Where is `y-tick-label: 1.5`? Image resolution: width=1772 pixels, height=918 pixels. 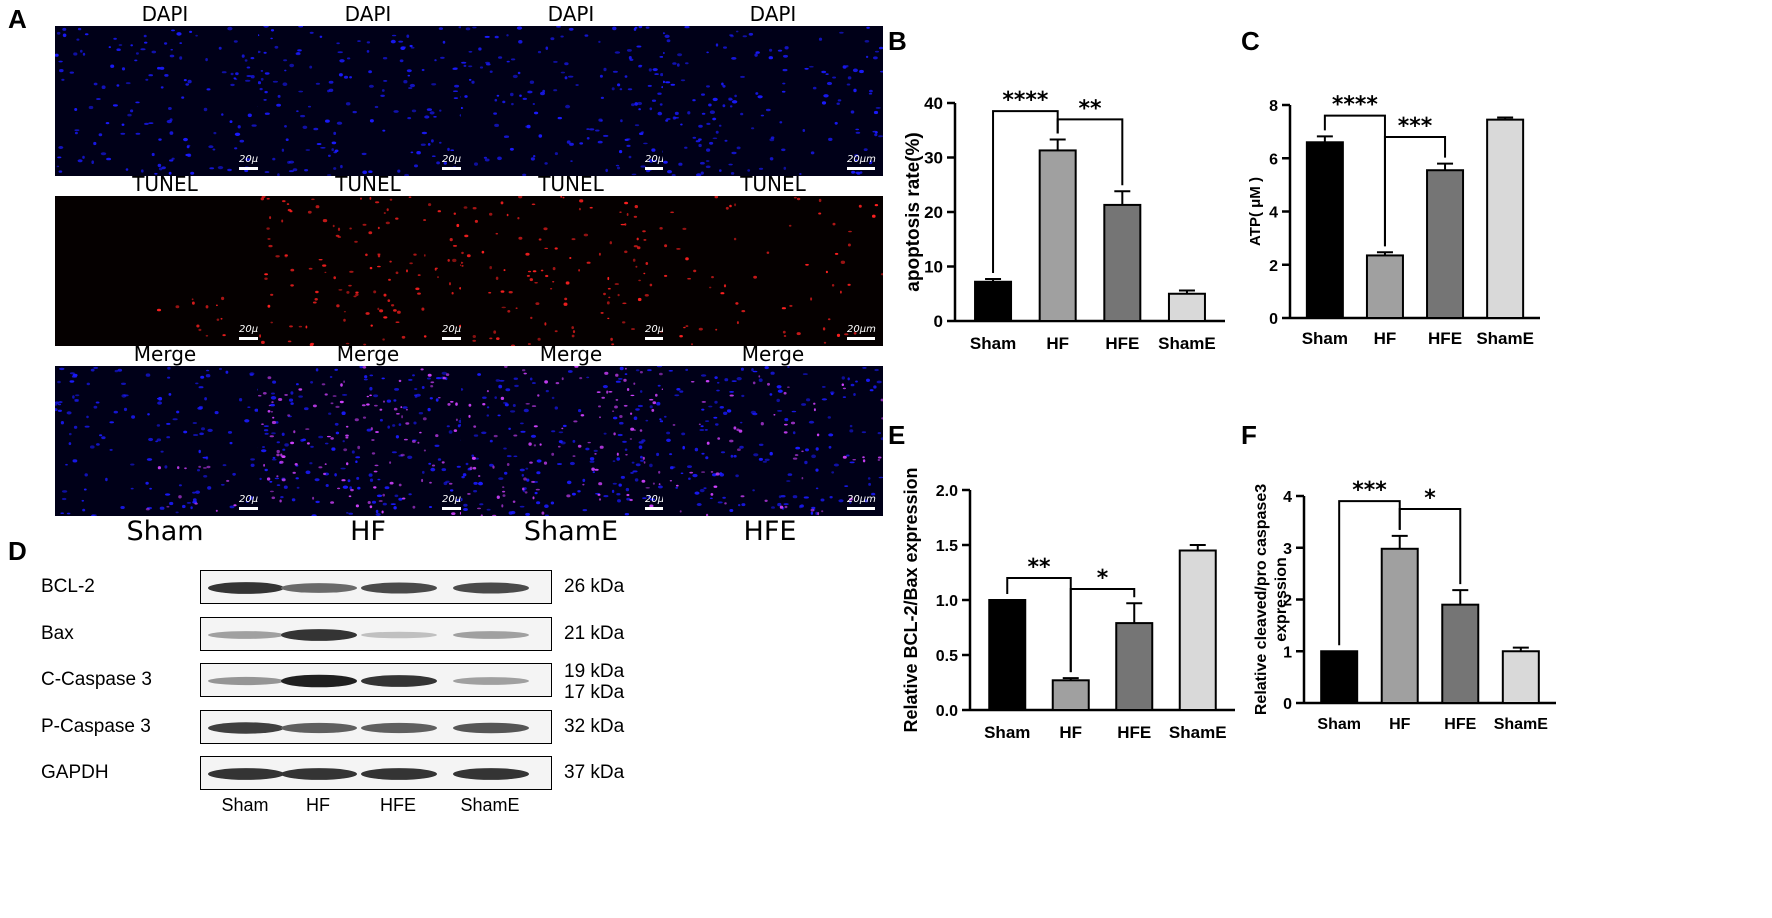 y-tick-label: 1.5 is located at coordinates (947, 546).